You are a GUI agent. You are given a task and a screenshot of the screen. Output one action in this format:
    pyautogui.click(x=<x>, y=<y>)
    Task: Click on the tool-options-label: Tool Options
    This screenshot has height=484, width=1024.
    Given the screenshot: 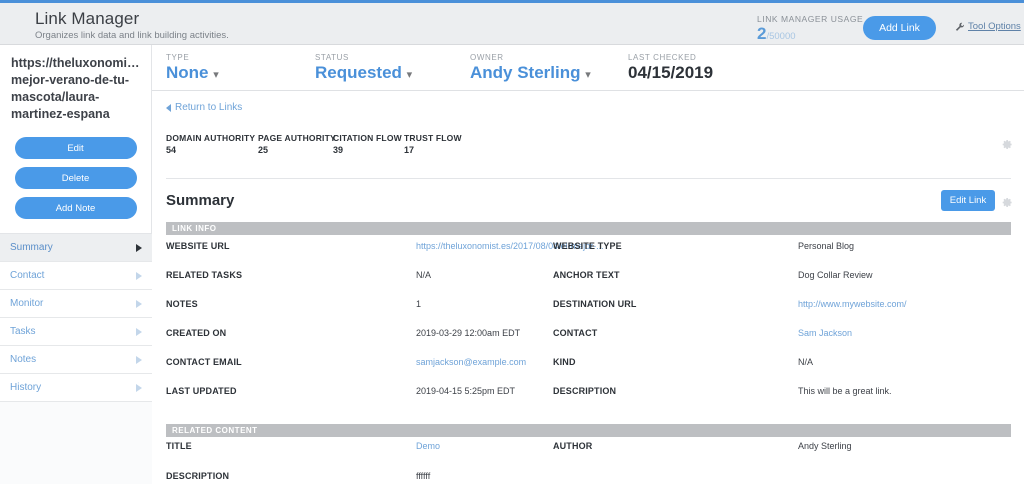 What is the action you would take?
    pyautogui.click(x=994, y=26)
    